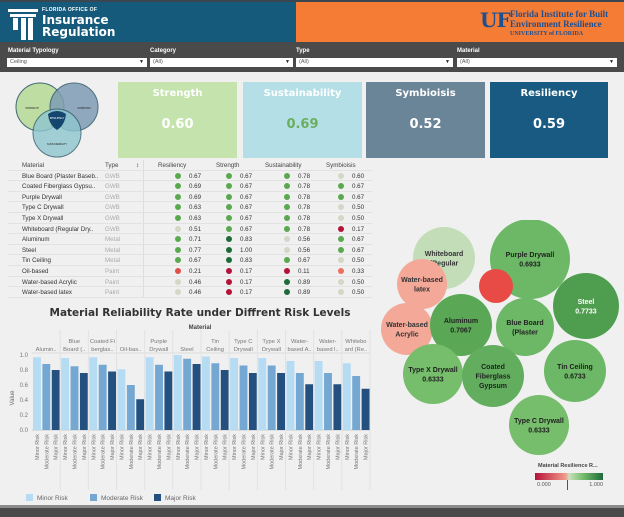 The width and height of the screenshot is (624, 517). Describe the element at coordinates (138, 165) in the screenshot. I see `sort-icon: ↕` at that location.